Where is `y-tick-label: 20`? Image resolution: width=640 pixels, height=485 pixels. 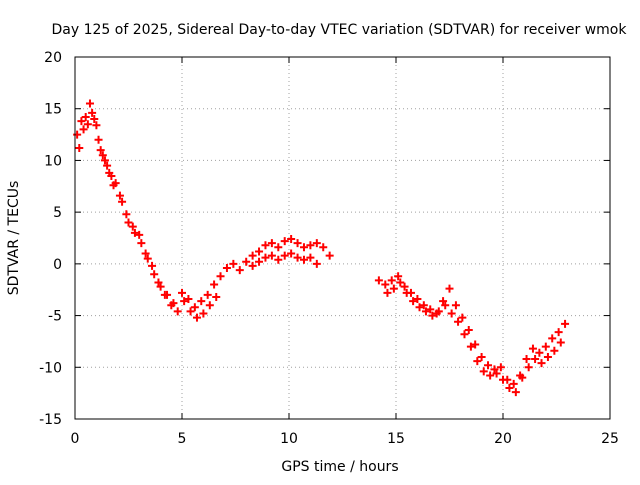 y-tick-label: 20 is located at coordinates (53, 58).